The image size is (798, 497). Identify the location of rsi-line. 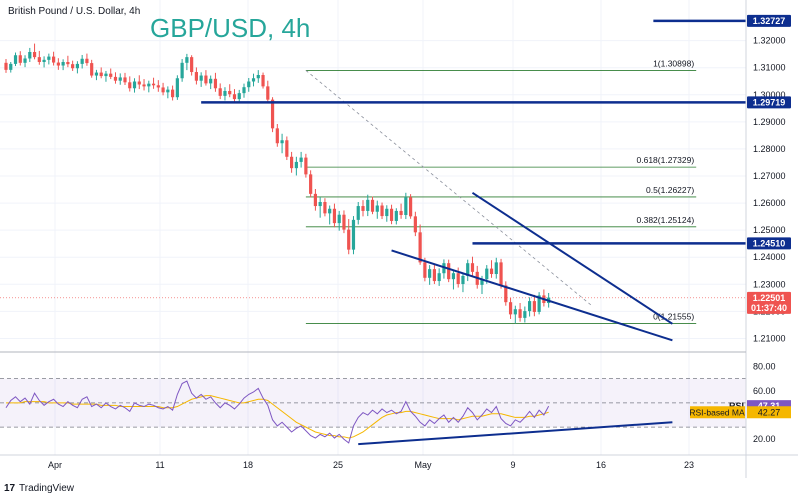
(277, 412).